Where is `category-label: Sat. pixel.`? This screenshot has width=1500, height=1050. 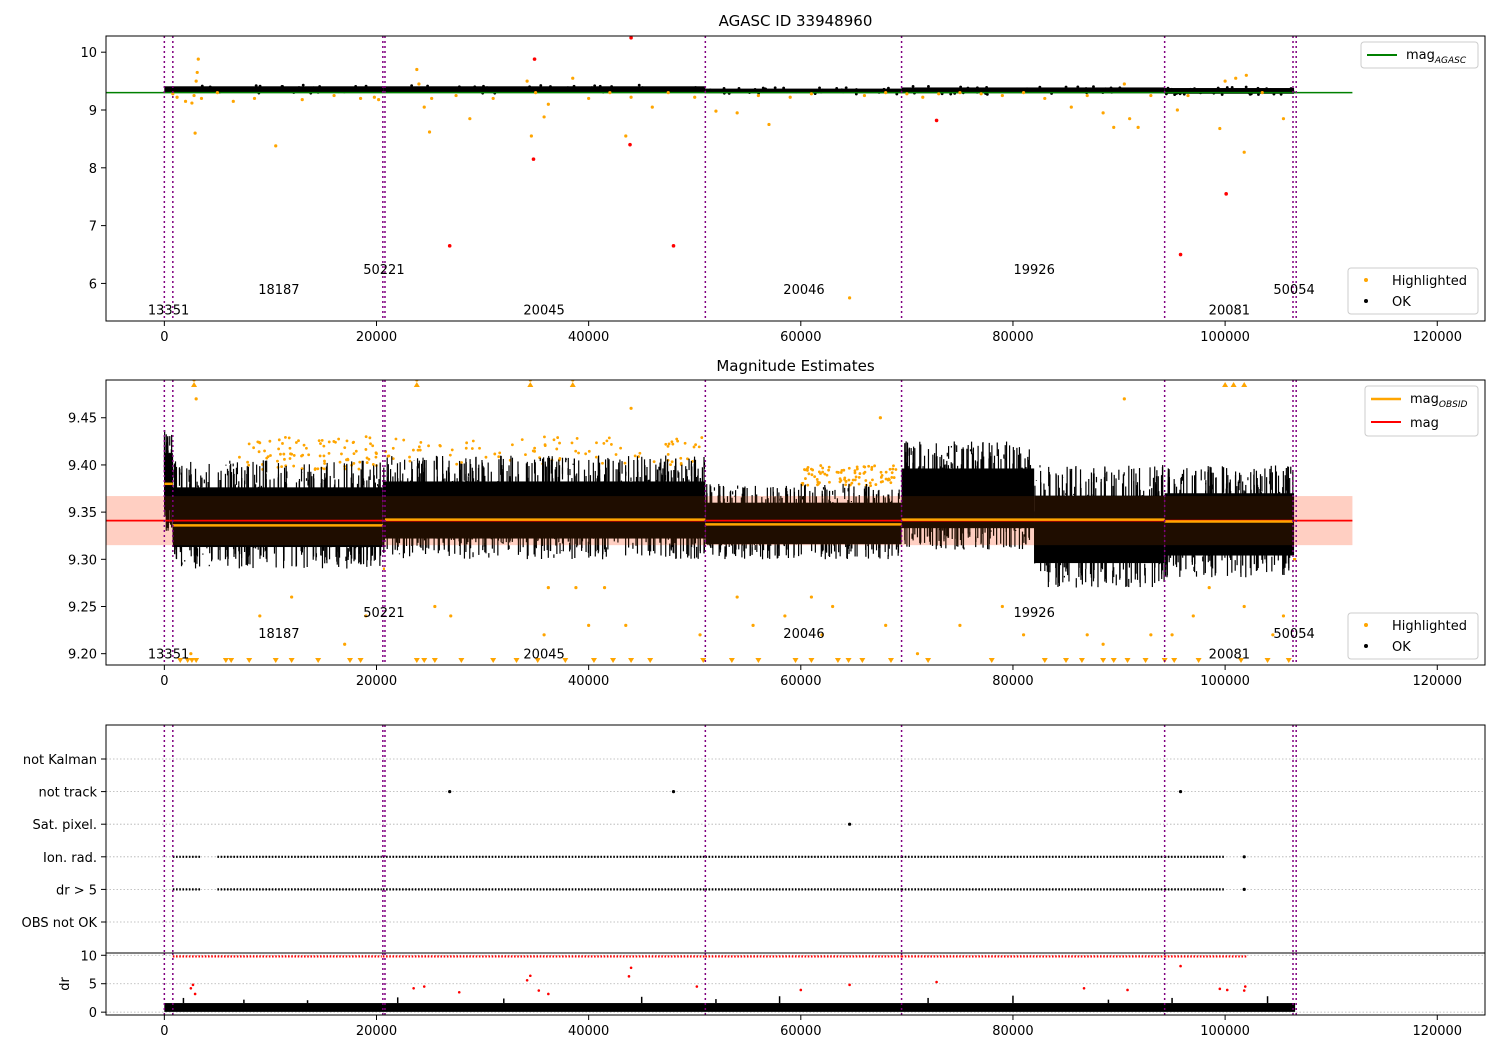
category-label: Sat. pixel. is located at coordinates (65, 825).